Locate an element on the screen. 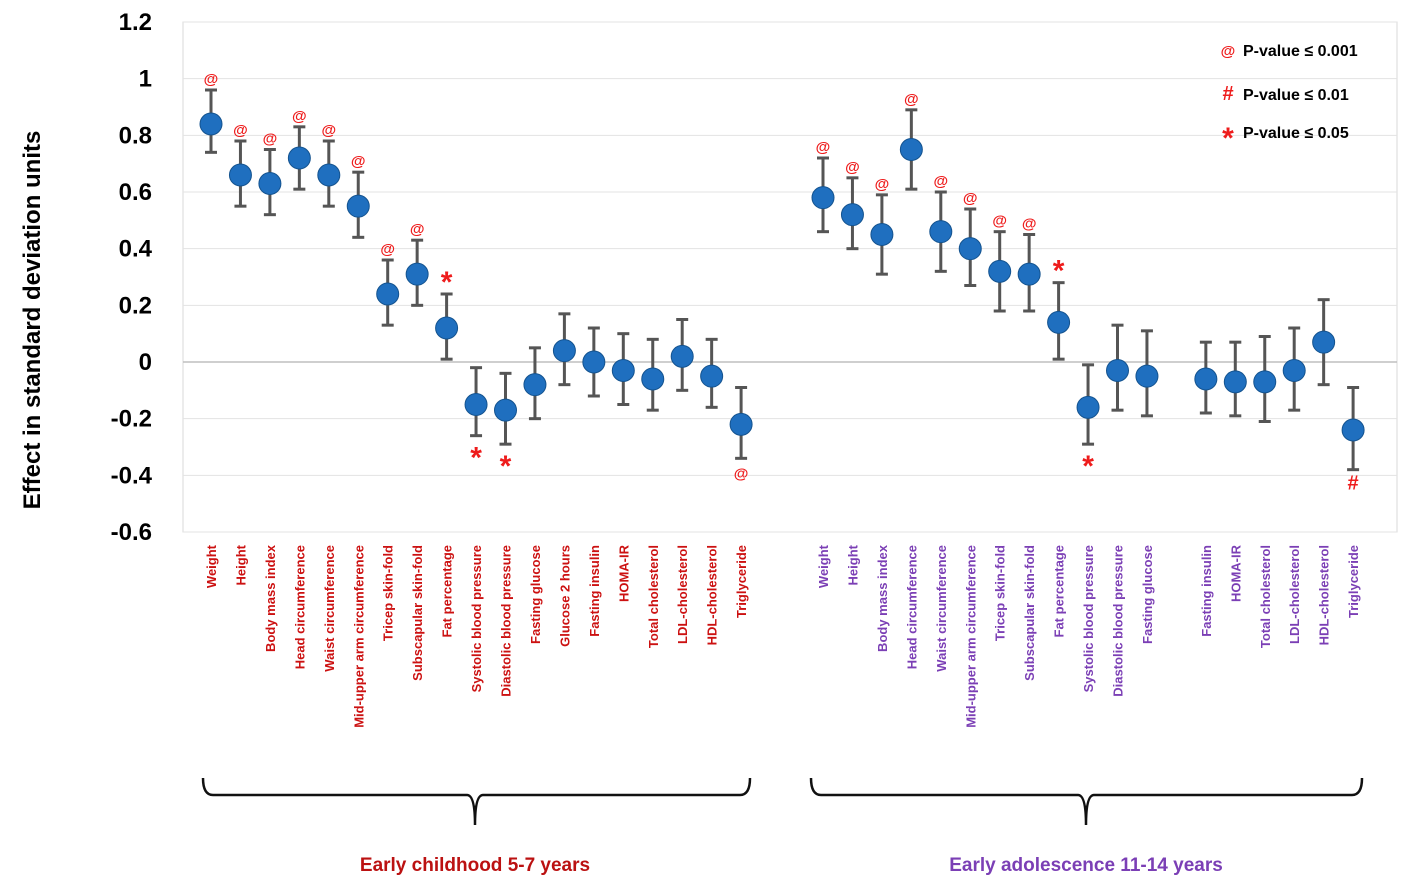 The image size is (1405, 885). error-bar-point: # is located at coordinates (1353, 440).